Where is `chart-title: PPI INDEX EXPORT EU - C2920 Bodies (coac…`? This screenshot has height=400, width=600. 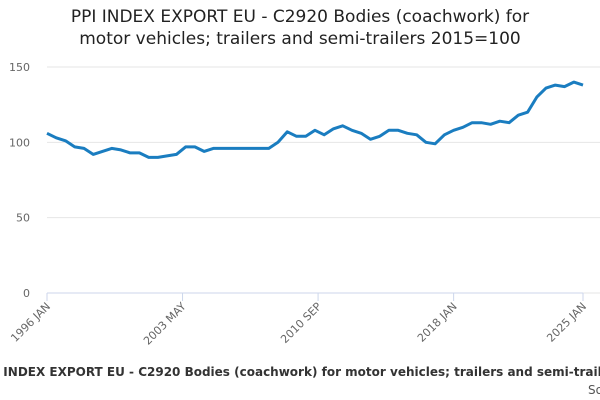 chart-title: PPI INDEX EXPORT EU - C2920 Bodies (coac… is located at coordinates (300, 17).